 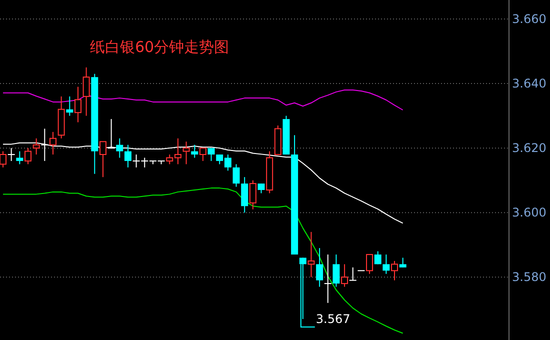 What do you see at coordinates (529, 19) in the screenshot?
I see `y-tick-label: 3.660` at bounding box center [529, 19].